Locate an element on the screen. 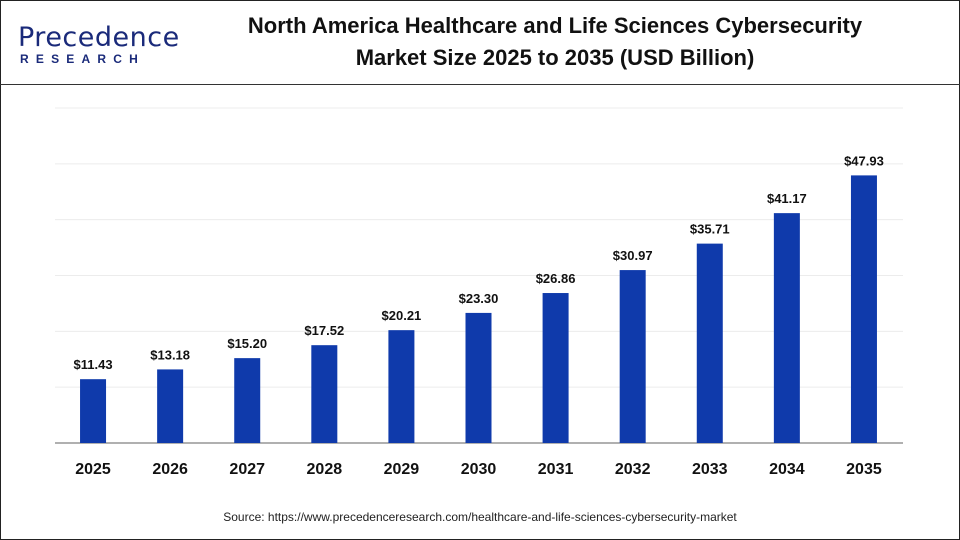 The width and height of the screenshot is (960, 540). x-tick-label-2034: 2034 is located at coordinates (787, 469).